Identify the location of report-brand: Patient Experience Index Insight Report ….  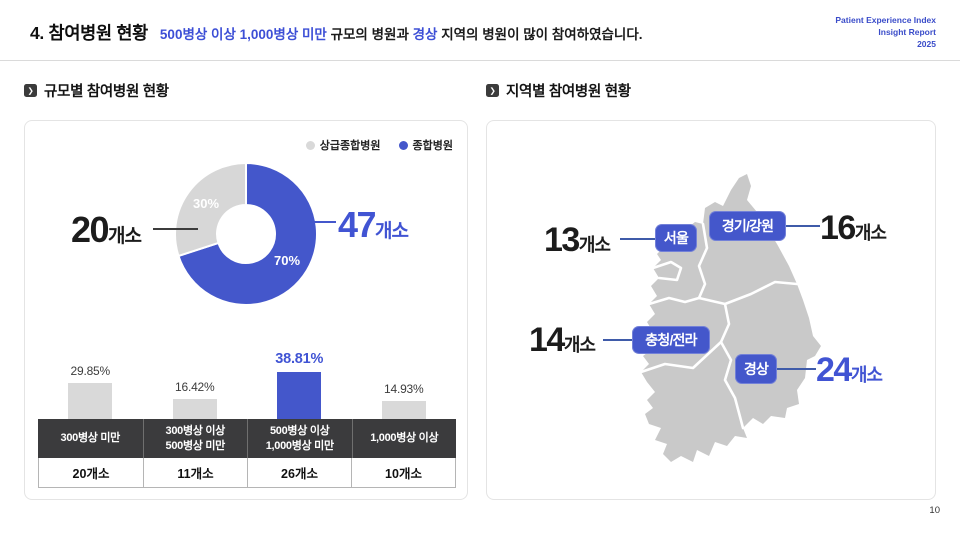
(885, 33).